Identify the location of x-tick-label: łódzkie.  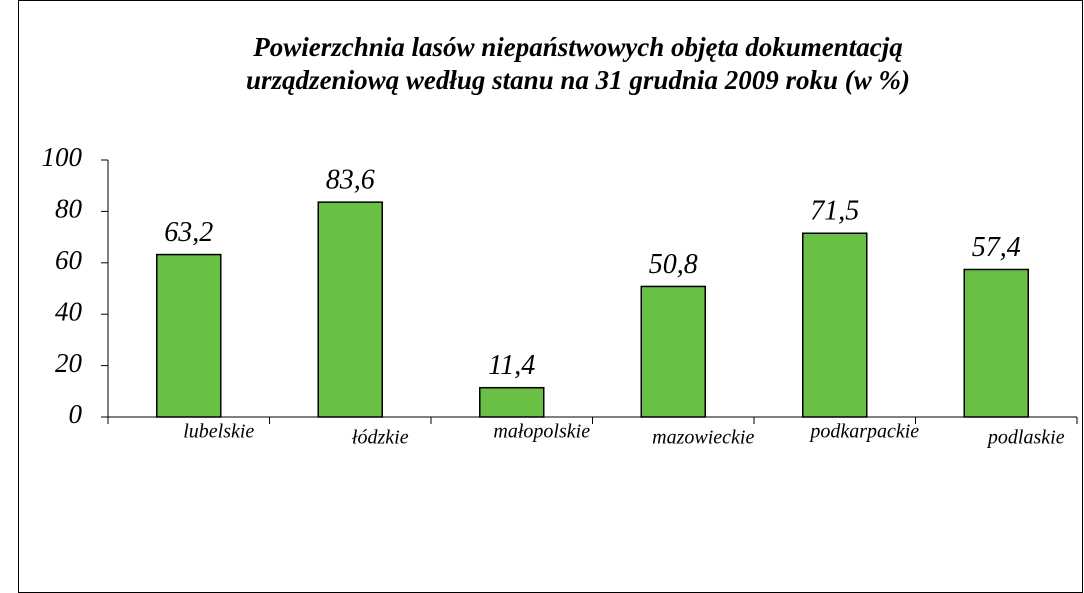
(380, 438).